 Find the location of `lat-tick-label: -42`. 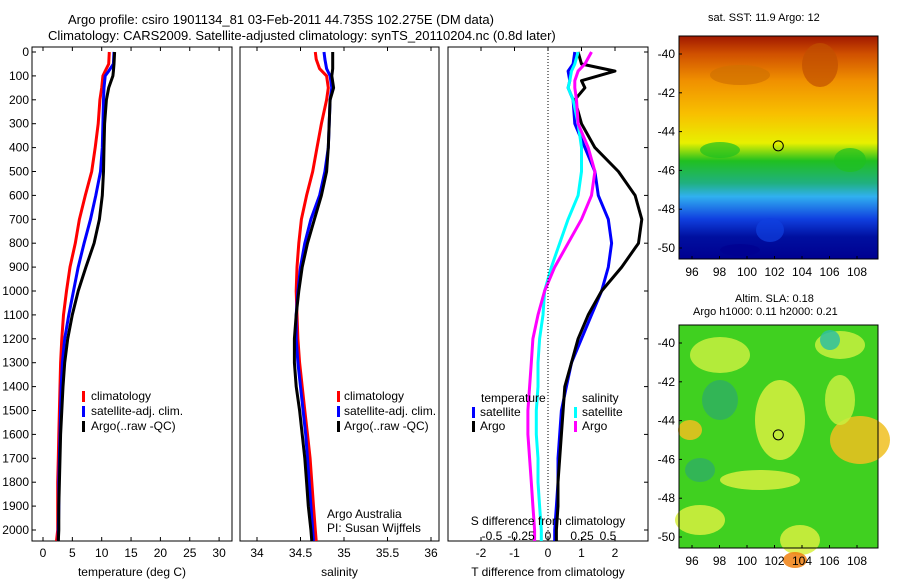

lat-tick-label: -42 is located at coordinates (667, 93).